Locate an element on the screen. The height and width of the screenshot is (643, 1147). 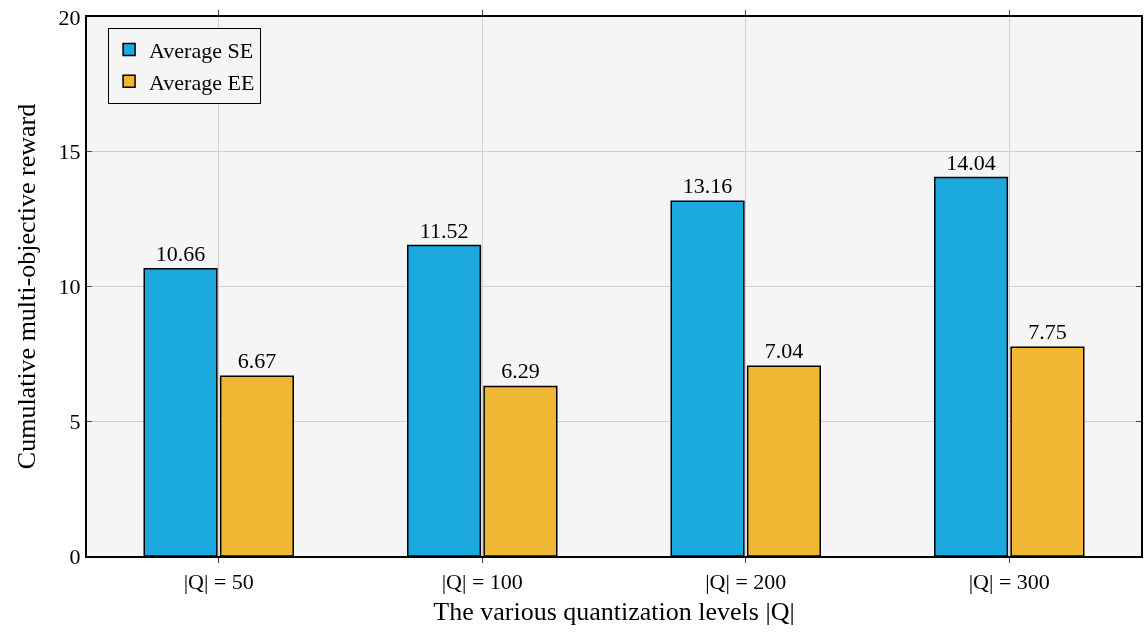
data-label: 11.52 is located at coordinates (444, 230).